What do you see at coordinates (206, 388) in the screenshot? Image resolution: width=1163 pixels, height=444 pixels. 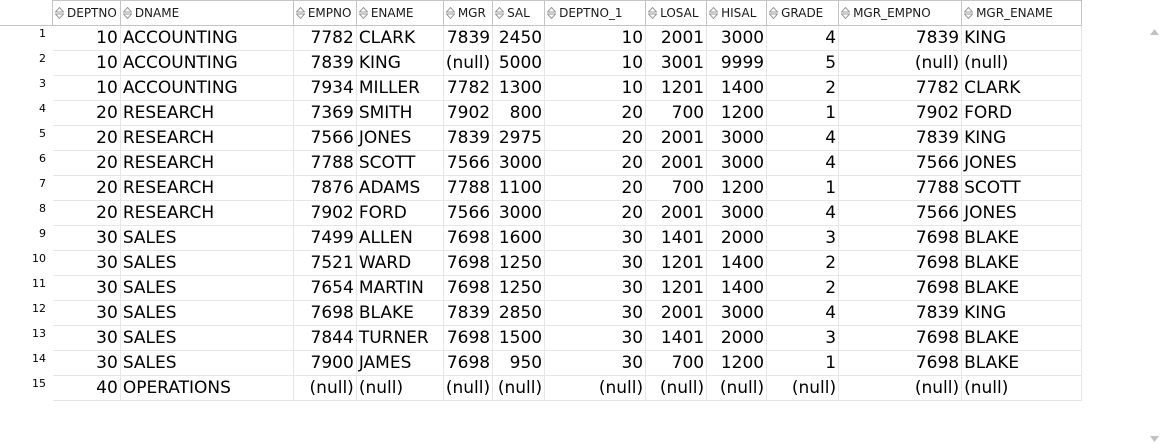 I see `cell-dname: OPERATIONS` at bounding box center [206, 388].